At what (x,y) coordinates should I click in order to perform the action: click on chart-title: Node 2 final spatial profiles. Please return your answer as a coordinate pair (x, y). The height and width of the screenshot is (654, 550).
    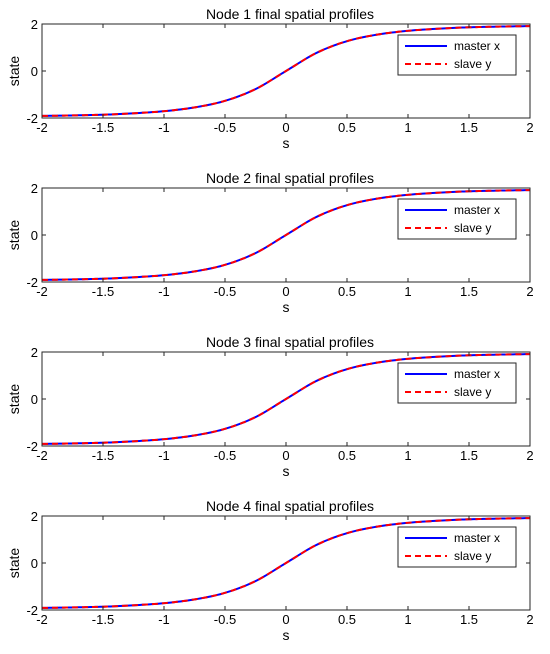
    Looking at the image, I should click on (290, 178).